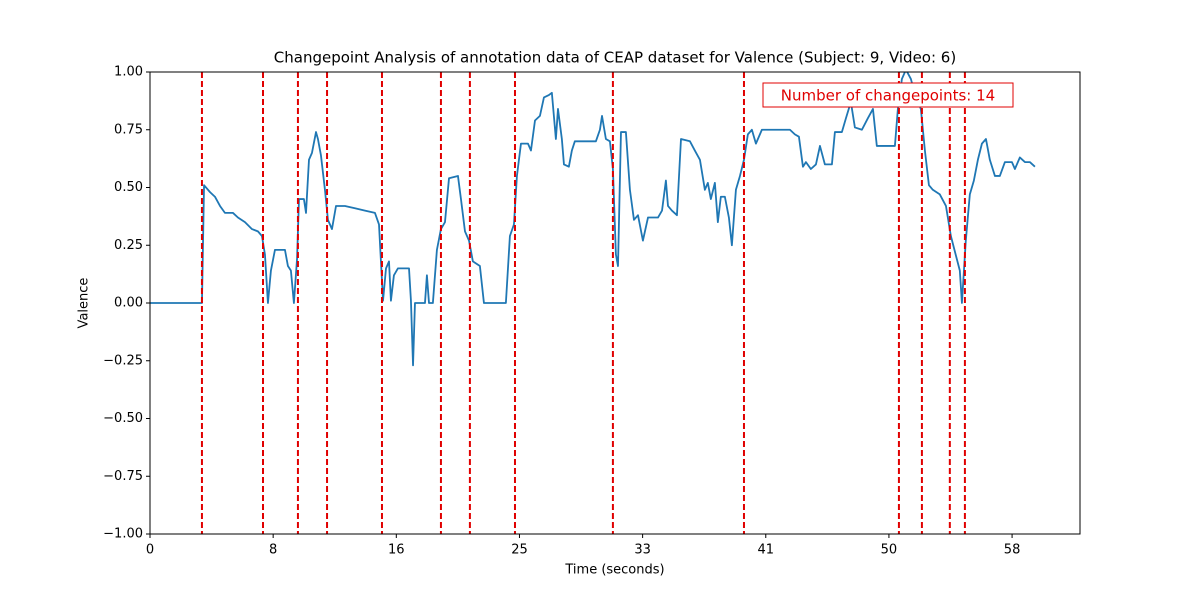 This screenshot has height=600, width=1200. I want to click on x-tick-label: 33, so click(642, 550).